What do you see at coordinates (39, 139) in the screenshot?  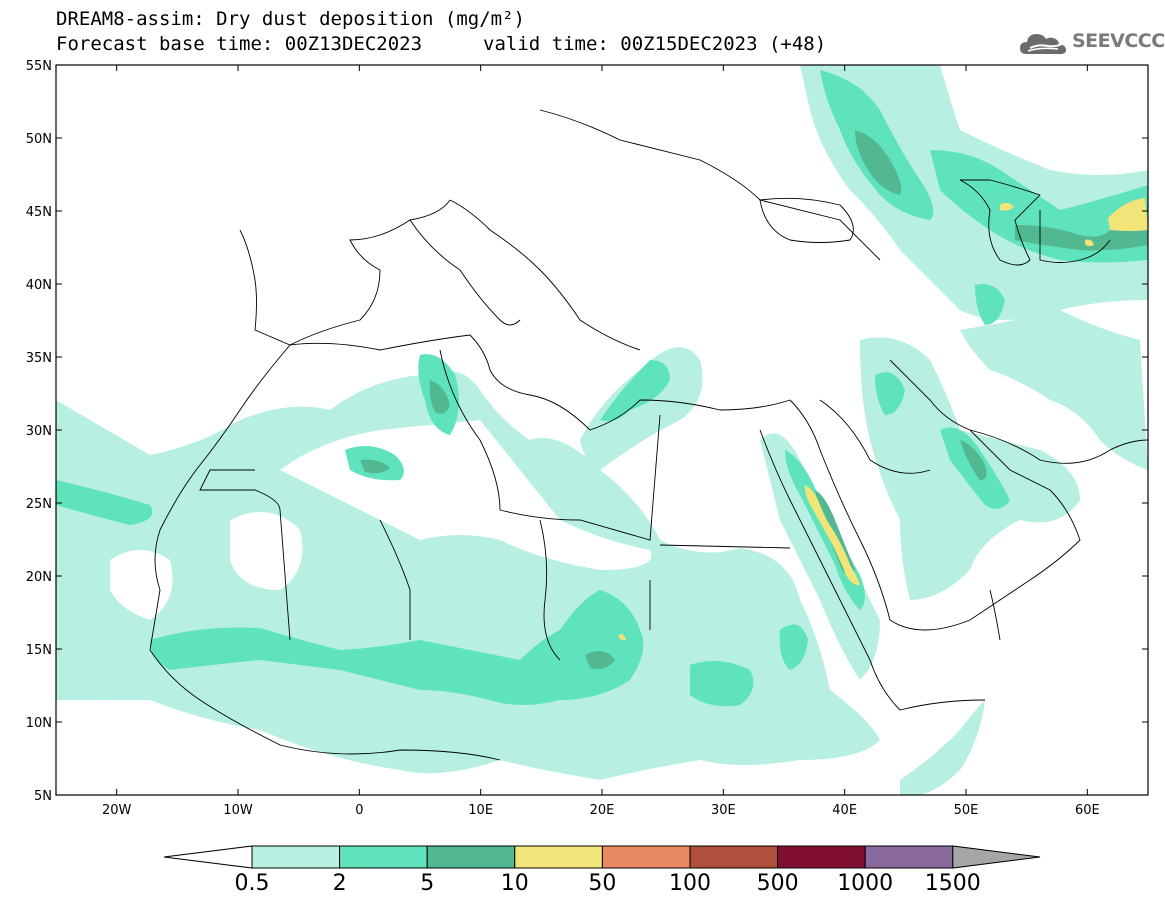 I see `lat-tick-label: 50N` at bounding box center [39, 139].